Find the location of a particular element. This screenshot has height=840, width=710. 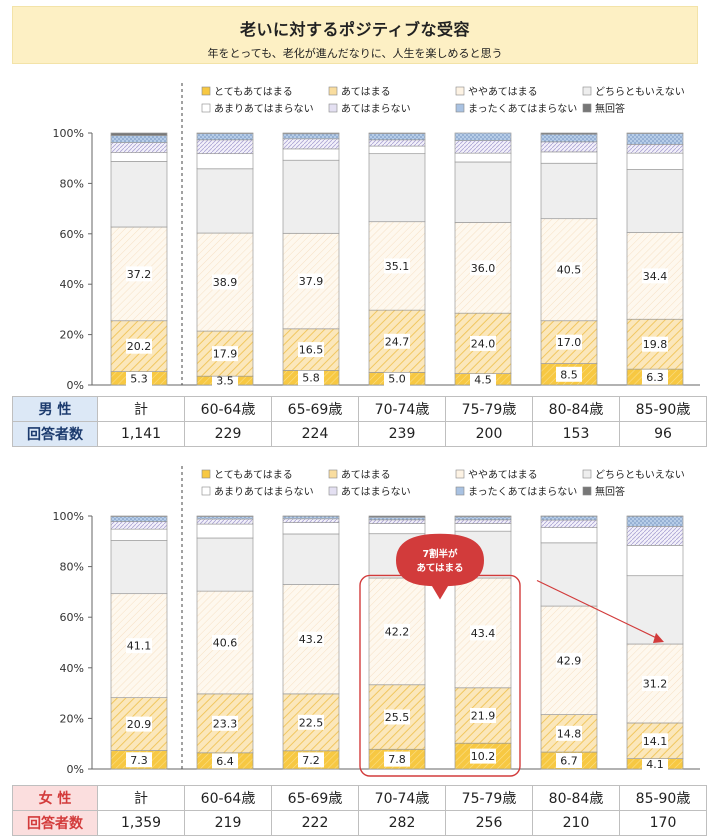

male-data-label-bg-3-very-agree is located at coordinates (397, 379).